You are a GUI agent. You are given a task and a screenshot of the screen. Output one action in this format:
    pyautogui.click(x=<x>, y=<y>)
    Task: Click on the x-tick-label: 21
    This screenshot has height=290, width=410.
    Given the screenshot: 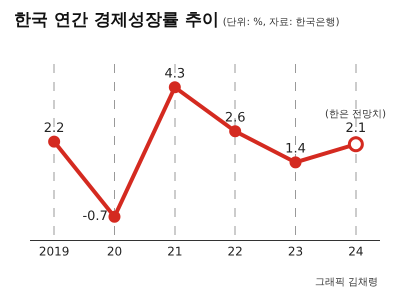 What is the action you would take?
    pyautogui.click(x=174, y=251)
    